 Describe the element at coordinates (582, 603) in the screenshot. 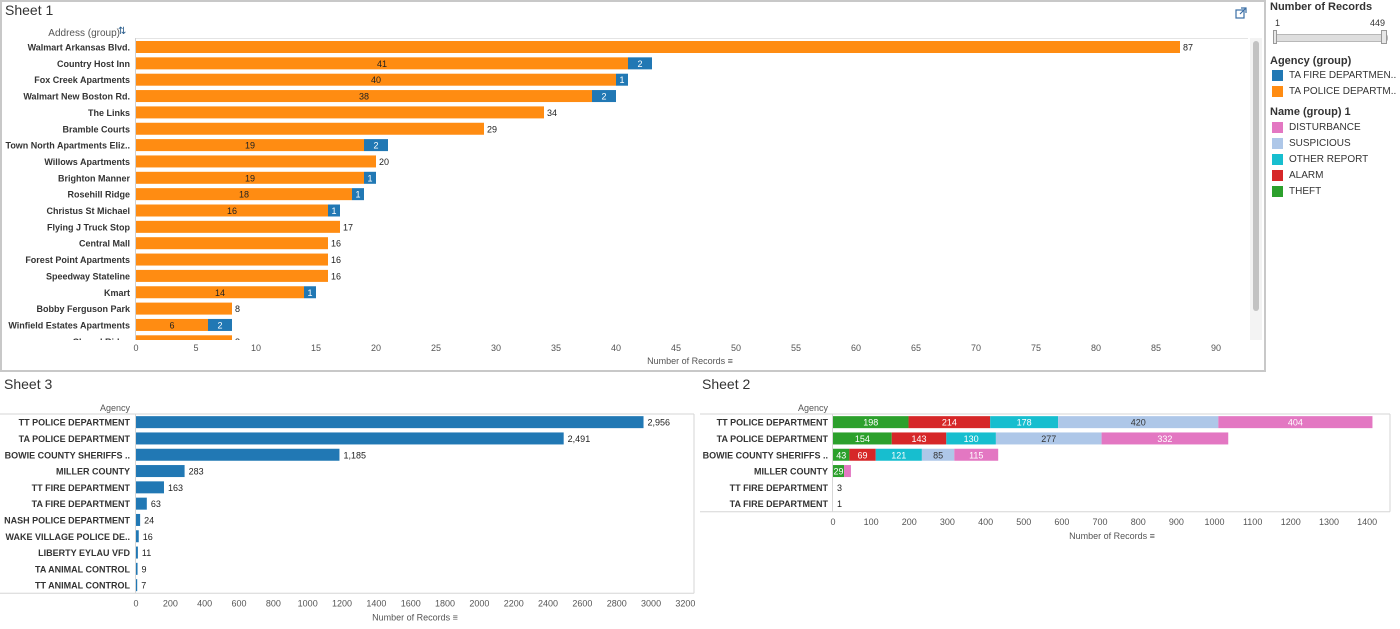

I see `sheet3-x-tick-label: 2600` at that location.